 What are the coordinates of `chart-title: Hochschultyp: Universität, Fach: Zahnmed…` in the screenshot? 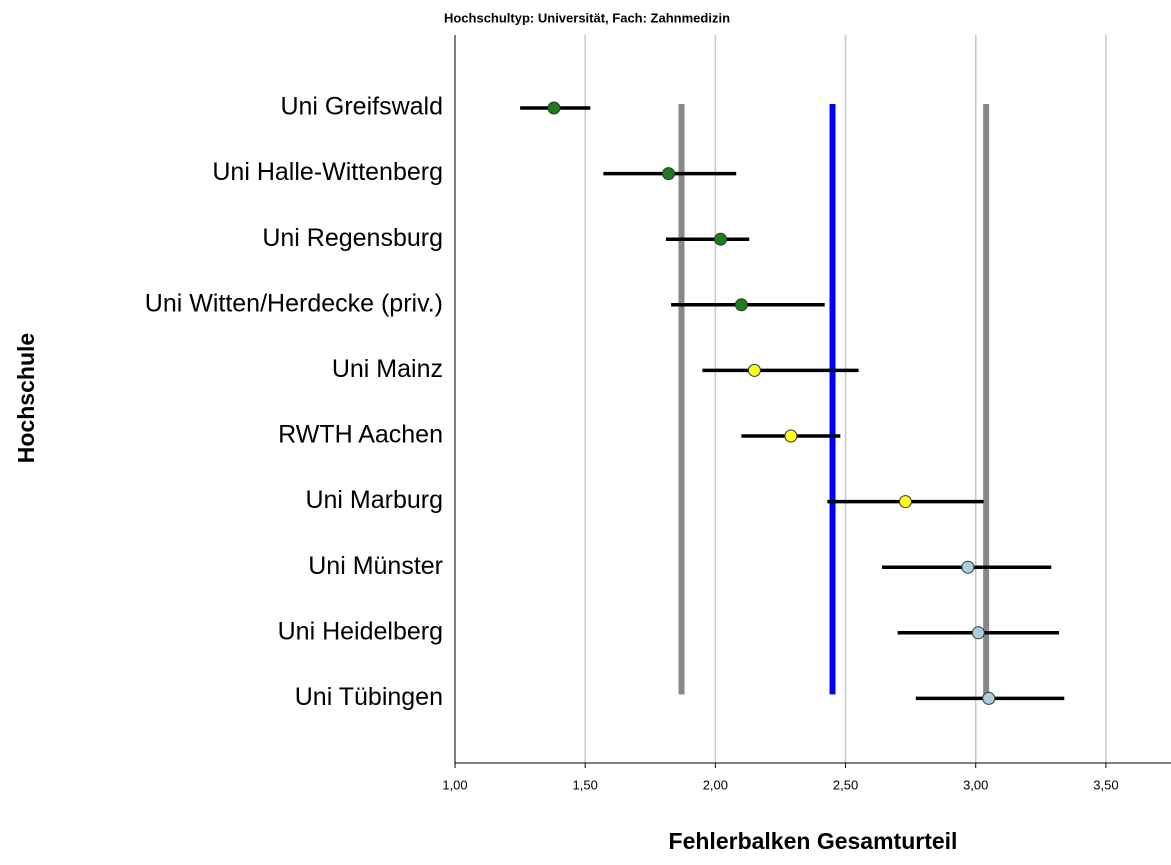 It's located at (587, 17).